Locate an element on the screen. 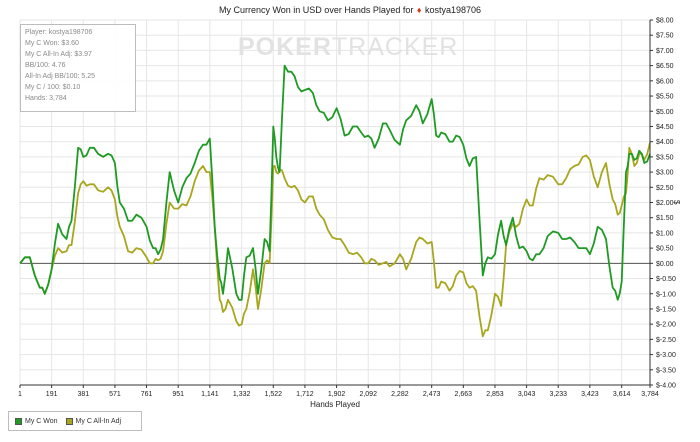 Image resolution: width=700 pixels, height=442 pixels. legend-item-allin: My C All-In Adj is located at coordinates (93, 421).